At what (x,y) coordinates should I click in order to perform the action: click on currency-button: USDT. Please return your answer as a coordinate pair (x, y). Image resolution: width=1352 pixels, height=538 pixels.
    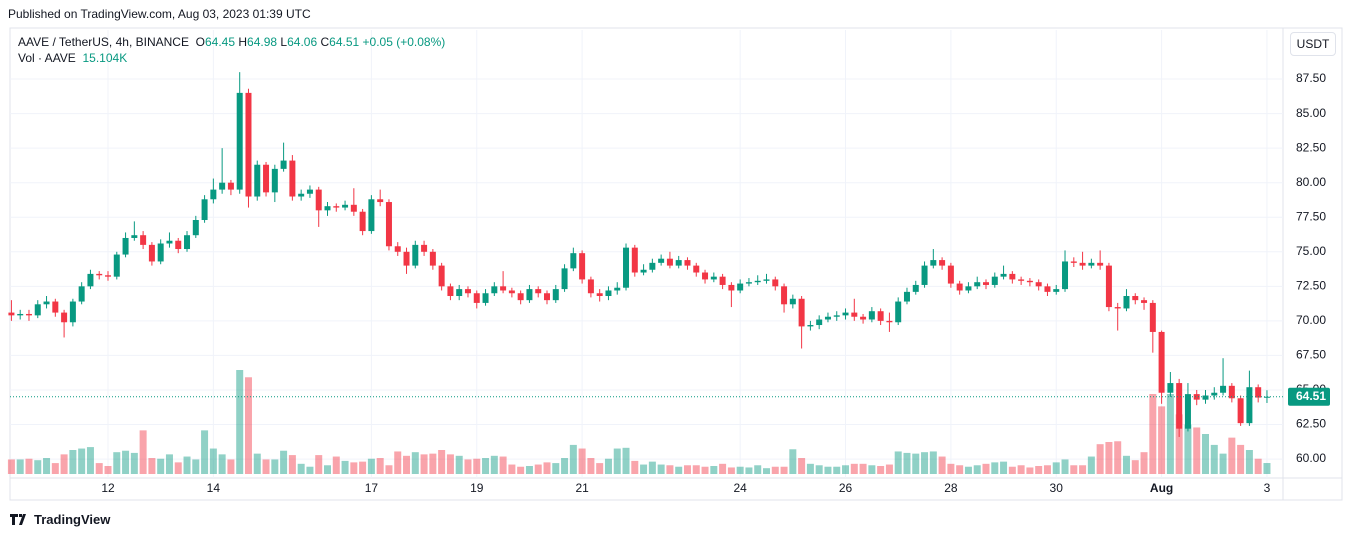
    Looking at the image, I should click on (1313, 44).